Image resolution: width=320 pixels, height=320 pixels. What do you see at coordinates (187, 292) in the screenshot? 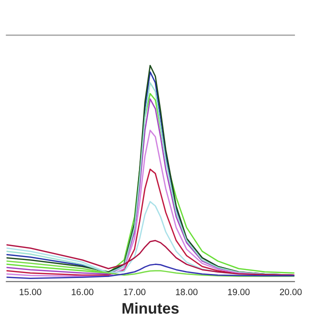
I see `x-tick-label: 18.00` at bounding box center [187, 292].